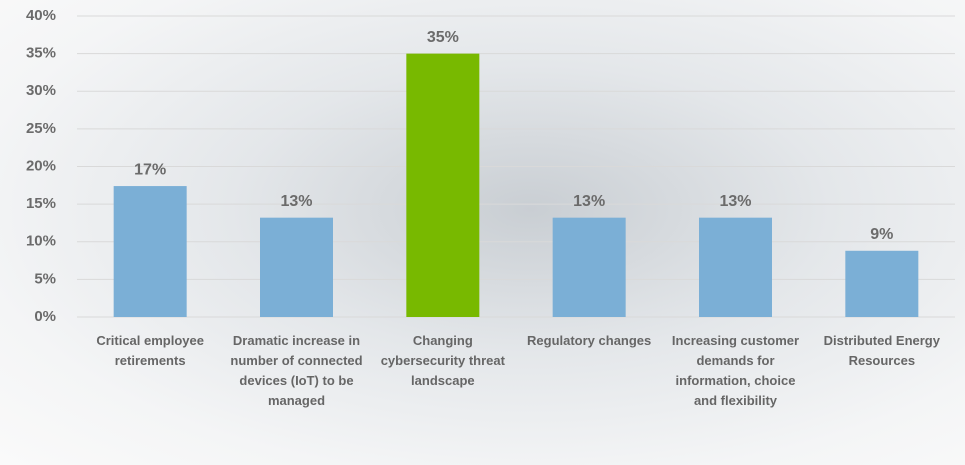 This screenshot has height=465, width=965. I want to click on y-tick-label: 20%, so click(41, 165).